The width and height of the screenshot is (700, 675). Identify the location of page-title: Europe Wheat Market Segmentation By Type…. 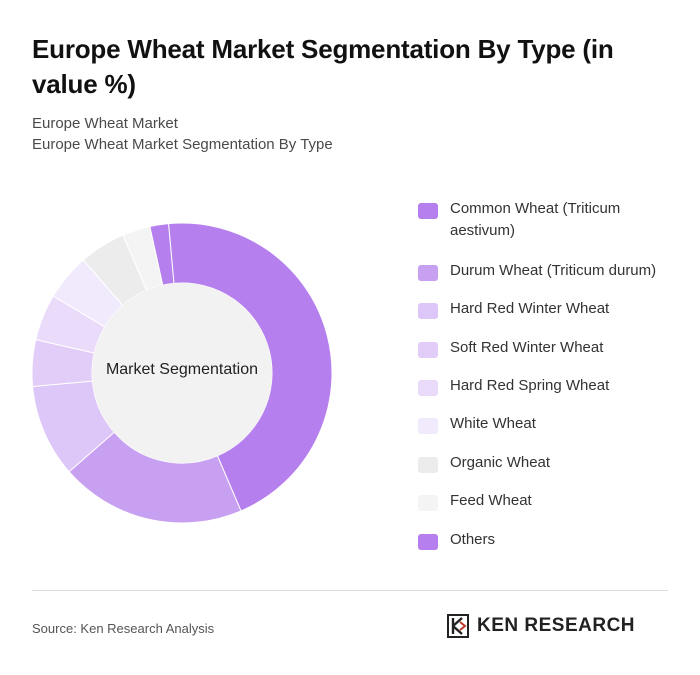
(323, 66).